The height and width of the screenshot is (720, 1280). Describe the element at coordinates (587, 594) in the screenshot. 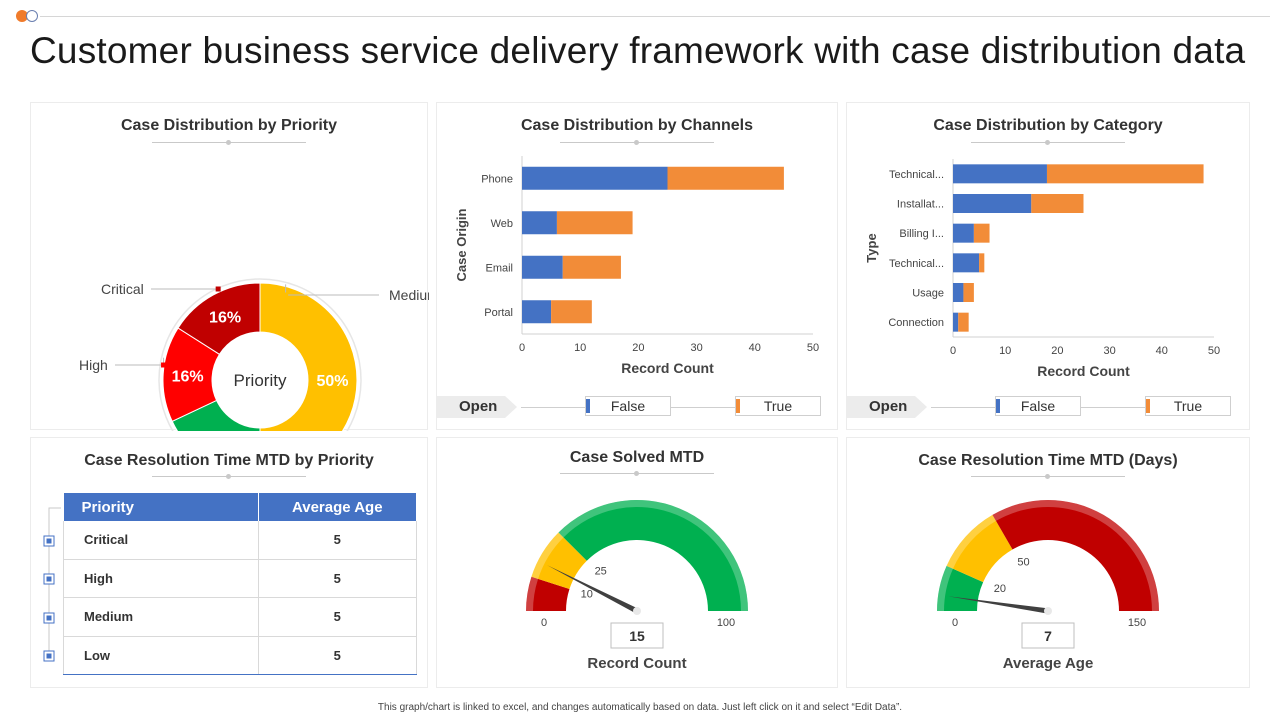

I see `gauge-band-label: 10` at that location.